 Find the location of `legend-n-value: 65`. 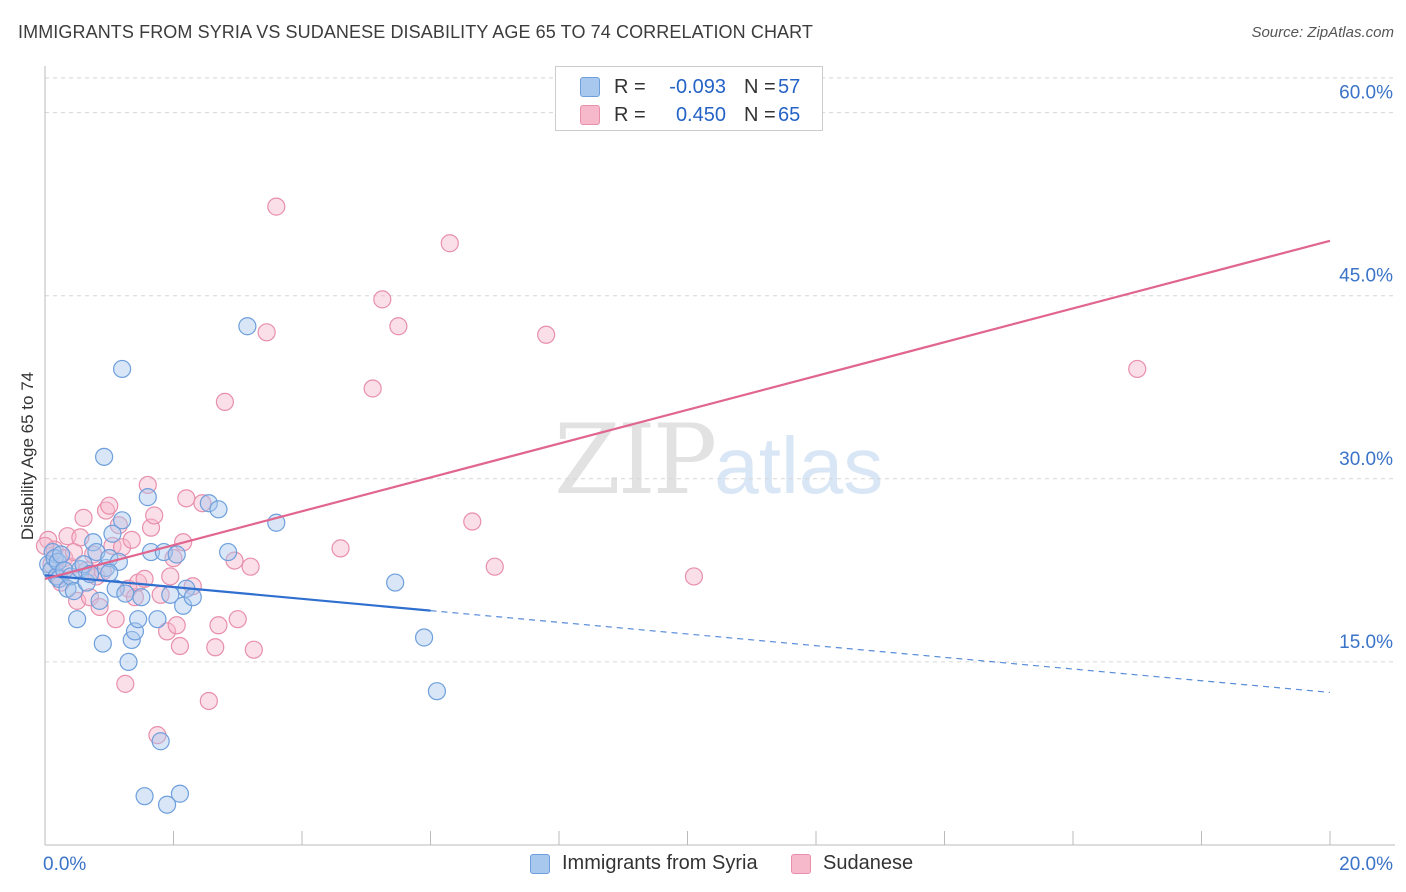

legend-n-value: 65 is located at coordinates (789, 114).